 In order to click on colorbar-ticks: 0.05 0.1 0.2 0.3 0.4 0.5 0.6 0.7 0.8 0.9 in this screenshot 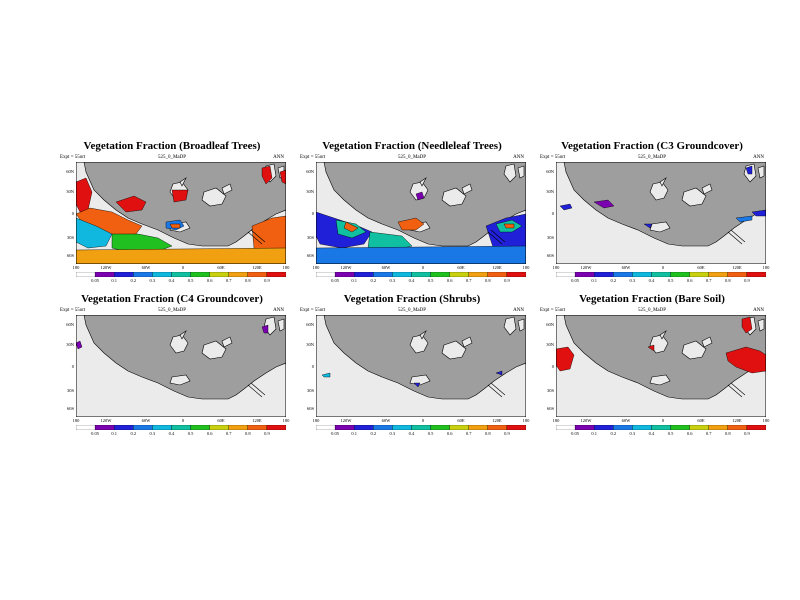, I will do `click(421, 434)`.